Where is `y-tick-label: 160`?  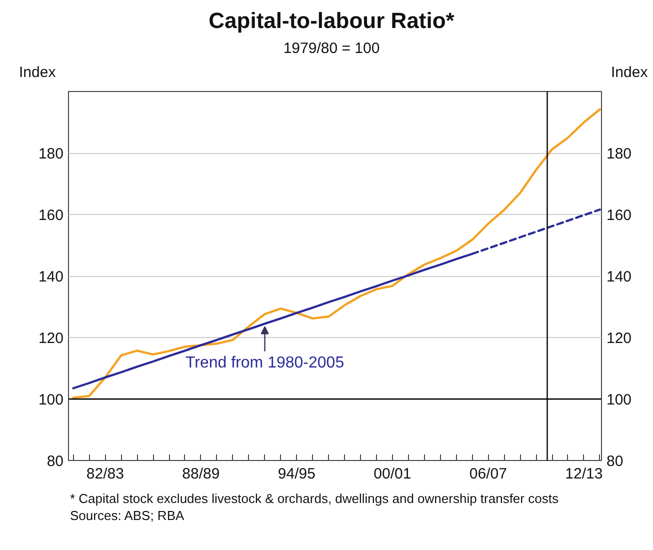
y-tick-label: 160 is located at coordinates (51, 215).